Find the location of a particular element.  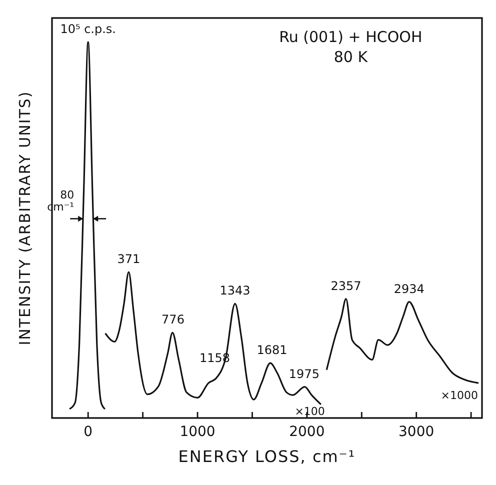

y-axis-title: INTENSITY (ARBITRARY UNITS) is located at coordinates (25, 218).